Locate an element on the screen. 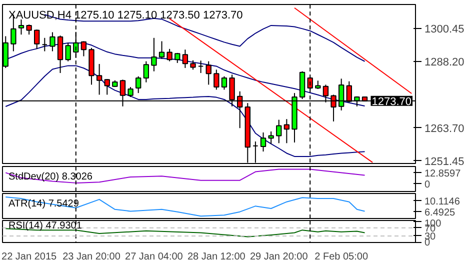 Image resolution: width=467 pixels, height=265 pixels. y-tick-label: 1251.45 is located at coordinates (444, 162).